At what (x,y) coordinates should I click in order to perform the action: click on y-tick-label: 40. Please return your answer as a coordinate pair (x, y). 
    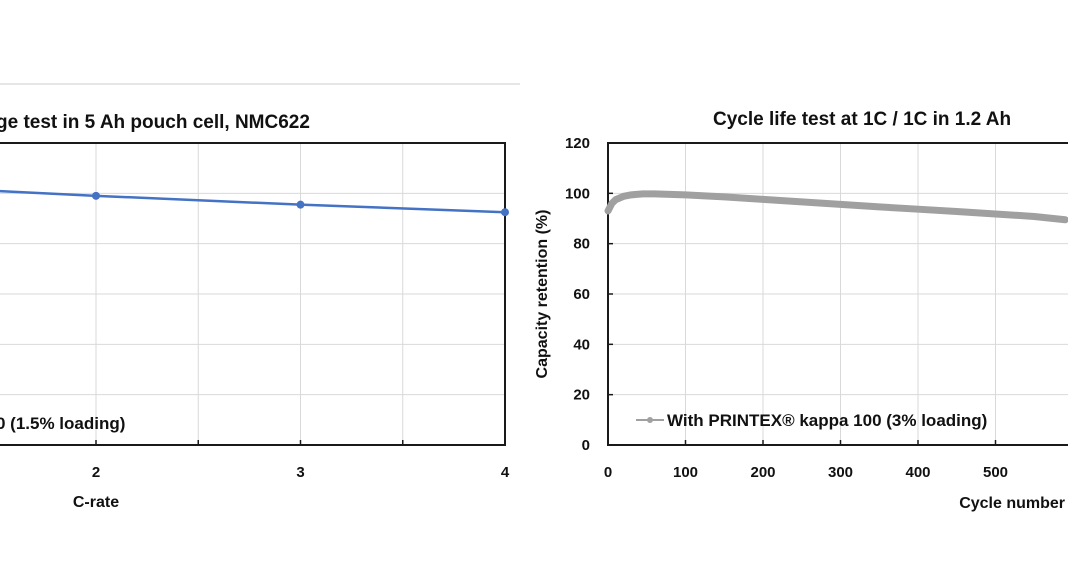
    Looking at the image, I should click on (581, 344).